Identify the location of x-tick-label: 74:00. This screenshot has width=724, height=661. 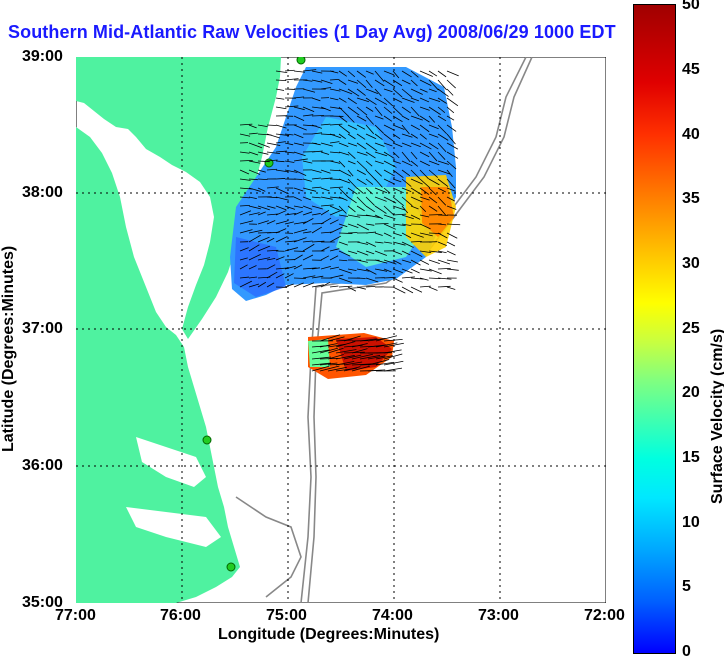
(392, 616).